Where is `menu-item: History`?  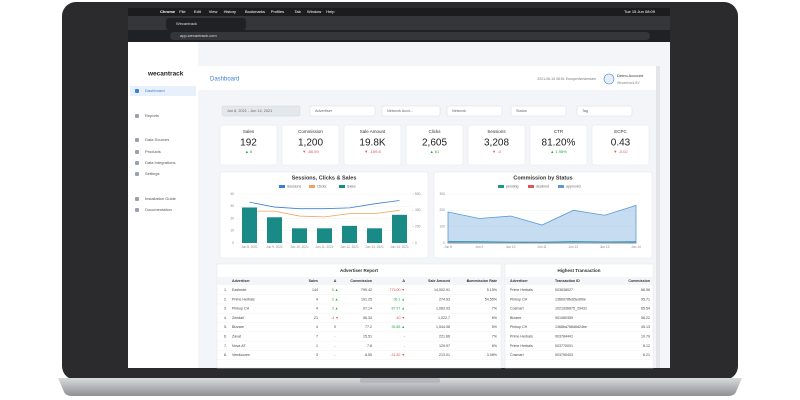 menu-item: History is located at coordinates (230, 11).